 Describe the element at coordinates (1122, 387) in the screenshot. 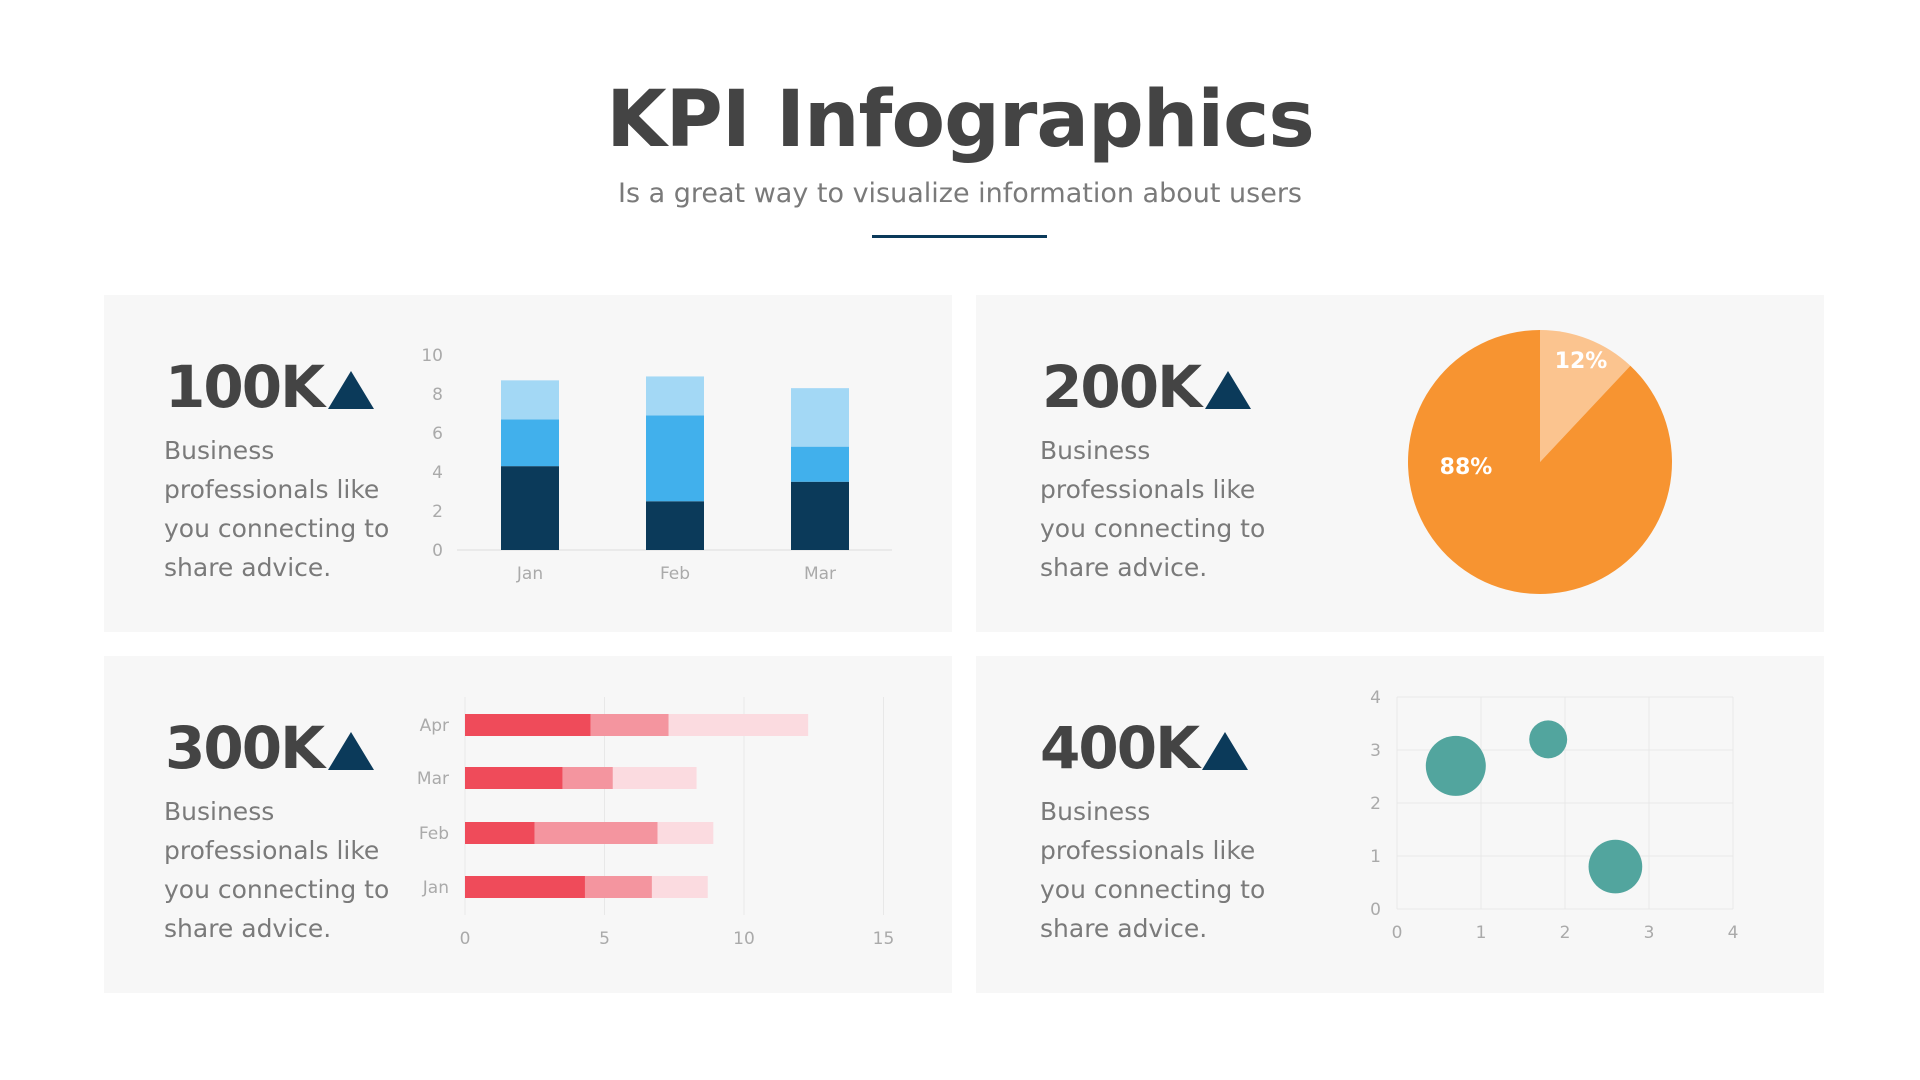

I see `kpi-value: 200K` at that location.